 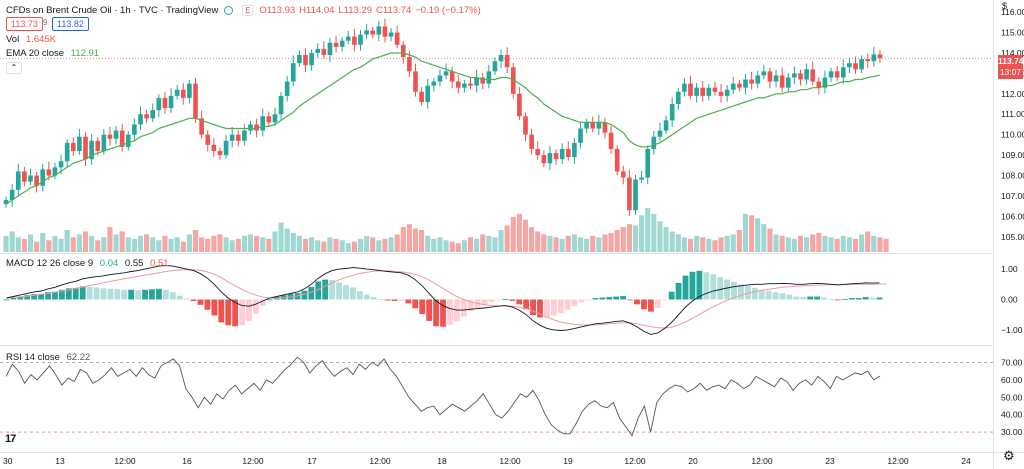 I want to click on macd-label: MACD 12 26 close 9, so click(x=50, y=263).